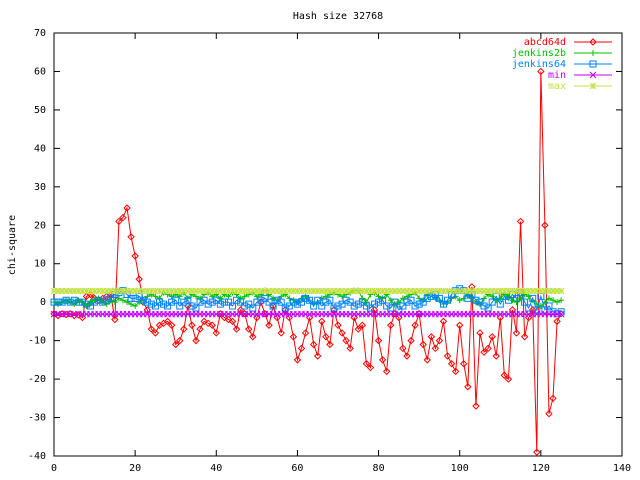 The width and height of the screenshot is (640, 480). What do you see at coordinates (43, 302) in the screenshot?
I see `y-tick-label: 0` at bounding box center [43, 302].